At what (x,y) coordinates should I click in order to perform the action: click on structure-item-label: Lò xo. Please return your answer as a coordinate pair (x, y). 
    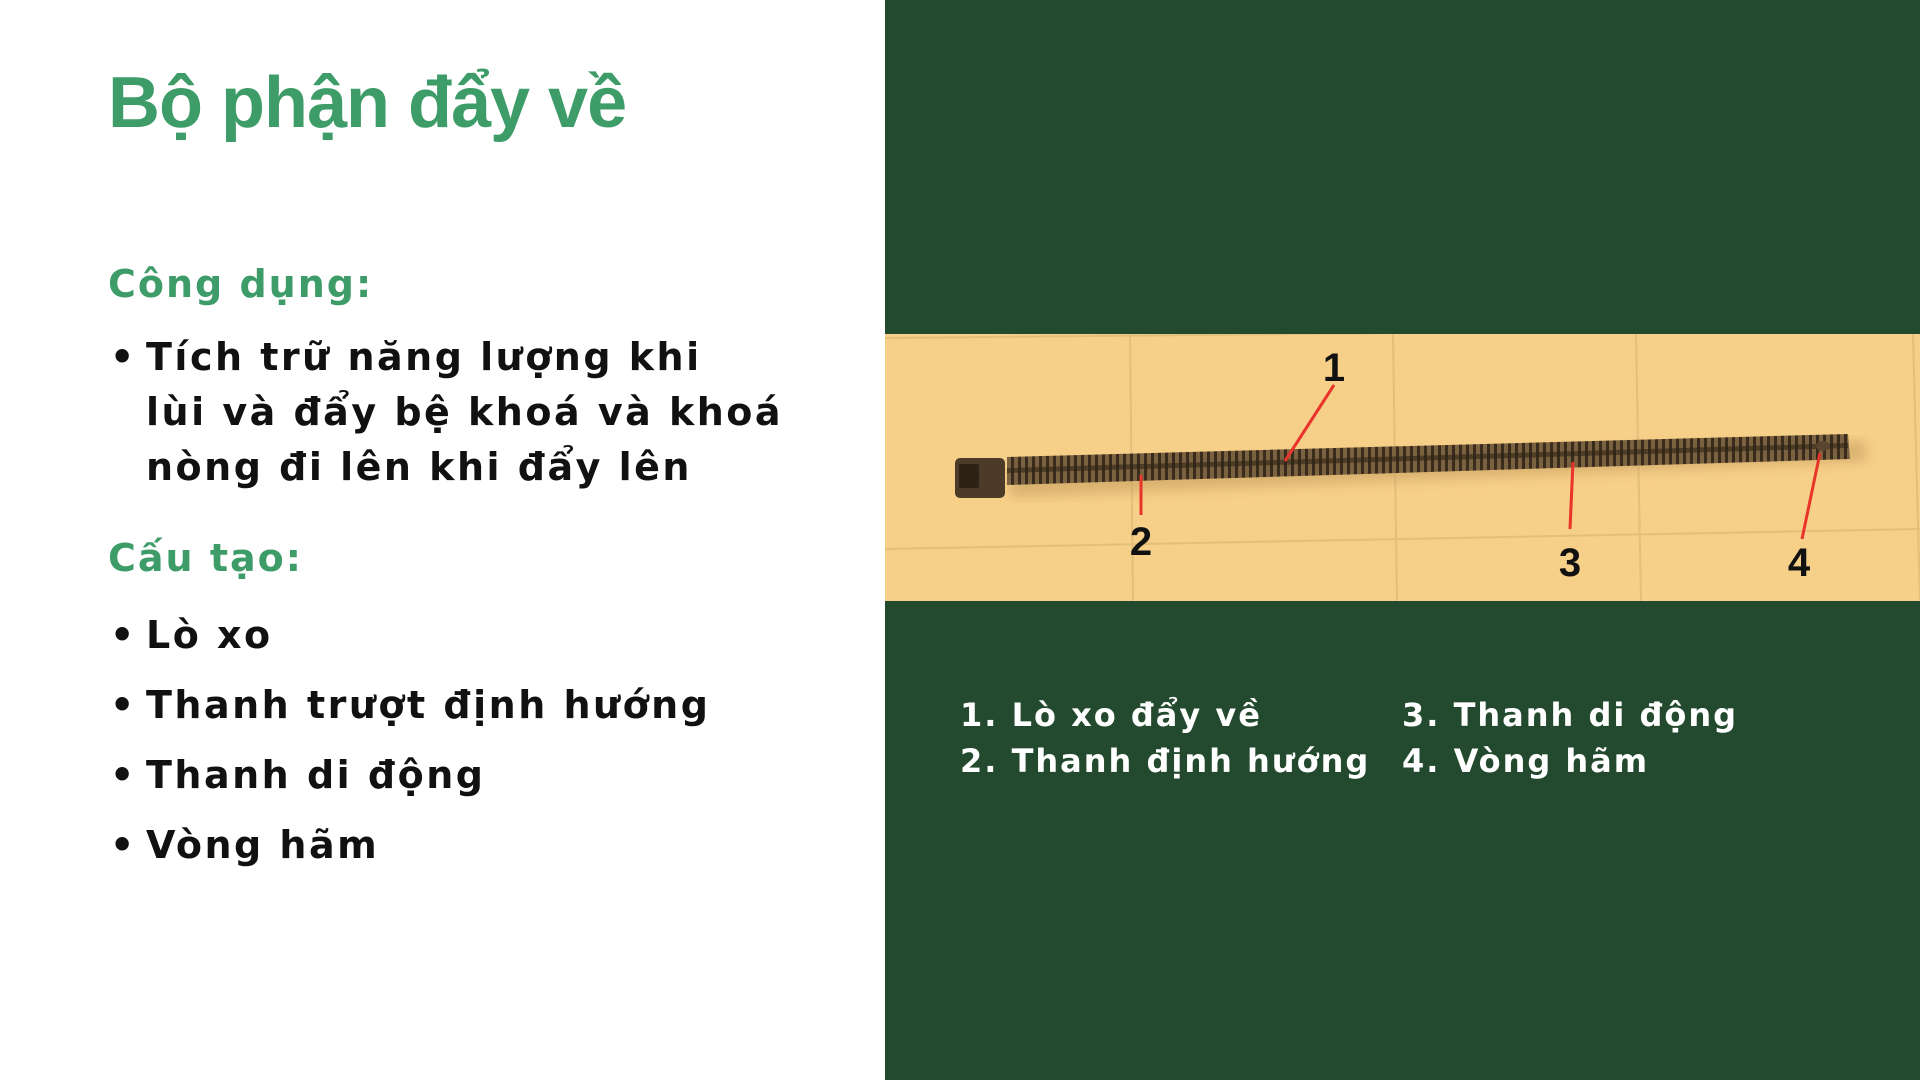
    Looking at the image, I should click on (209, 635).